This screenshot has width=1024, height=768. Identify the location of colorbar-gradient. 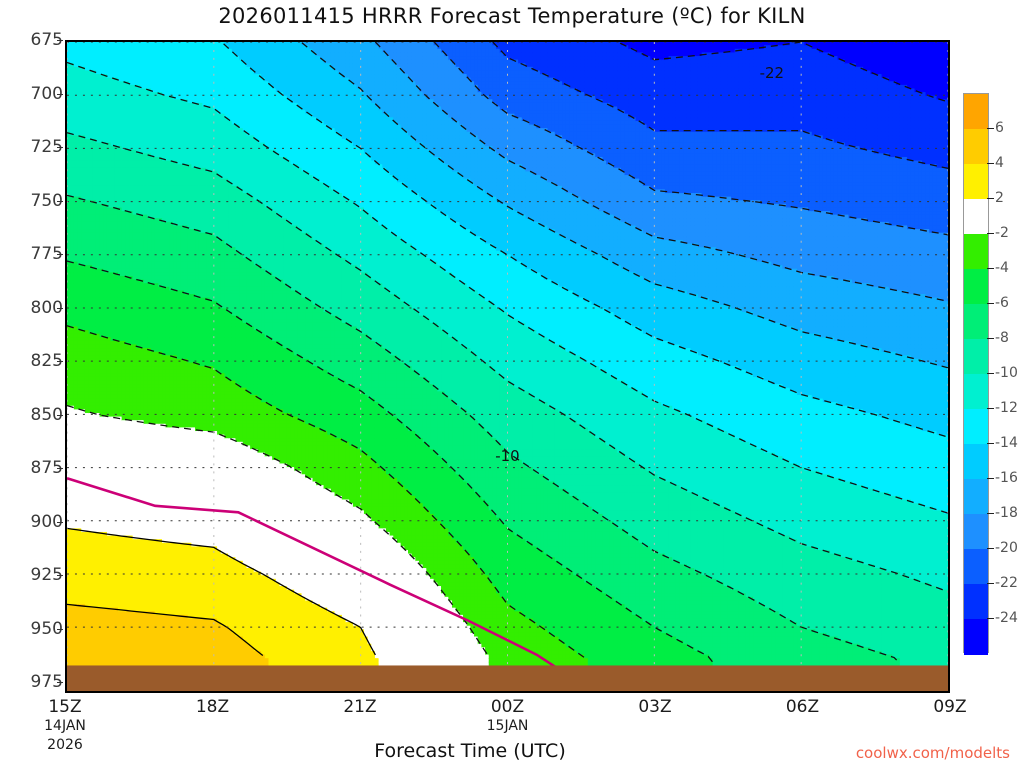
(976, 374).